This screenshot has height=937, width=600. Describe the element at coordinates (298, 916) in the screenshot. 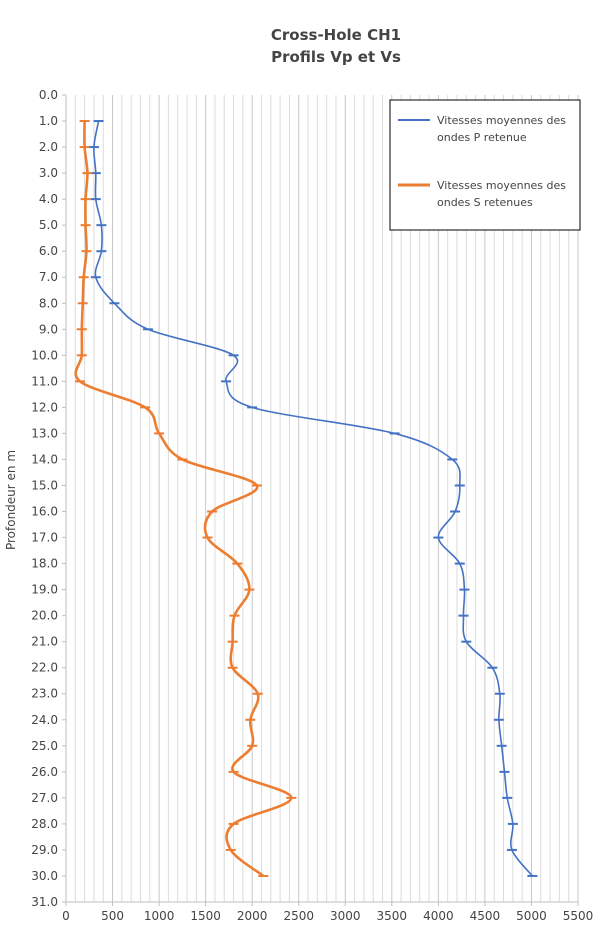

I see `x-tick-label: 2500` at that location.